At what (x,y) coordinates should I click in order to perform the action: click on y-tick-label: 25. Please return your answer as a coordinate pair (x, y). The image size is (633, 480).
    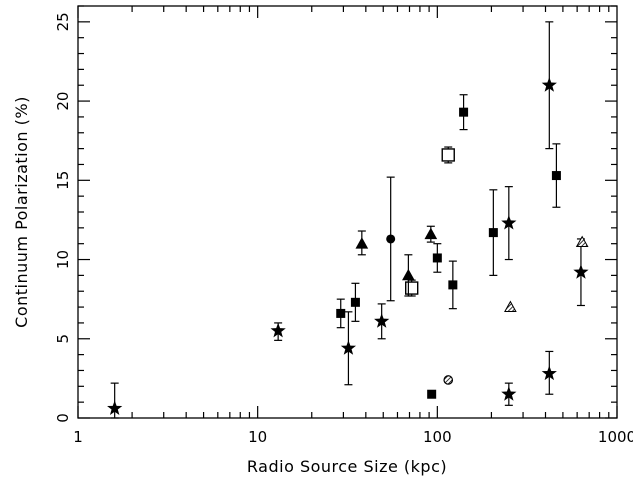
    Looking at the image, I should click on (63, 21).